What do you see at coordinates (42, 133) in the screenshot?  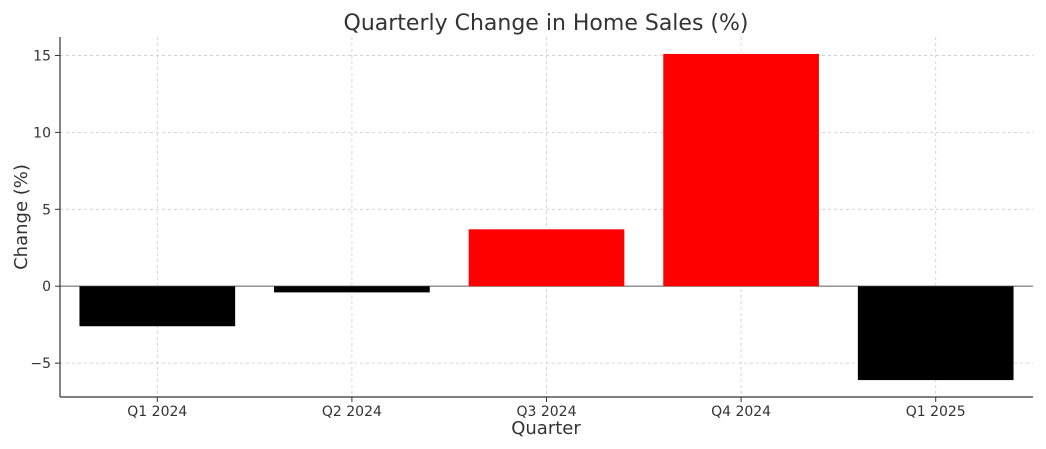 I see `y-tick-label: 10` at bounding box center [42, 133].